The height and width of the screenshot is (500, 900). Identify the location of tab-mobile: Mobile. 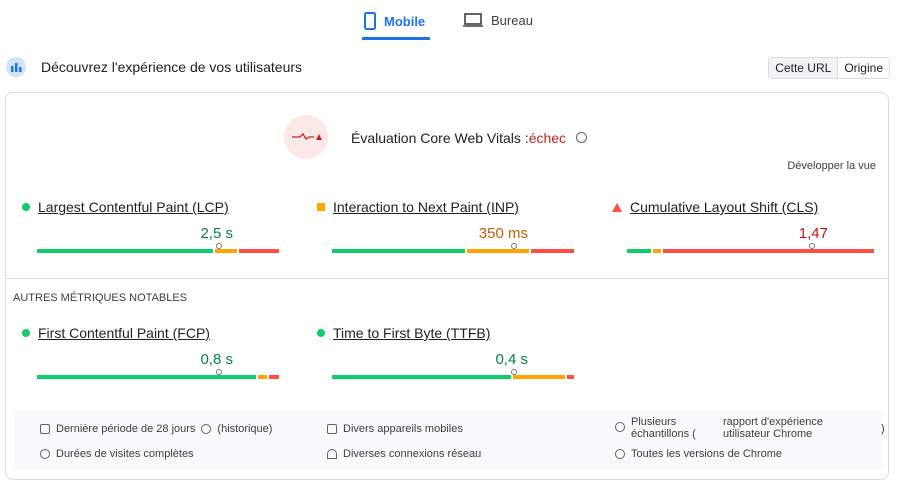
(394, 21).